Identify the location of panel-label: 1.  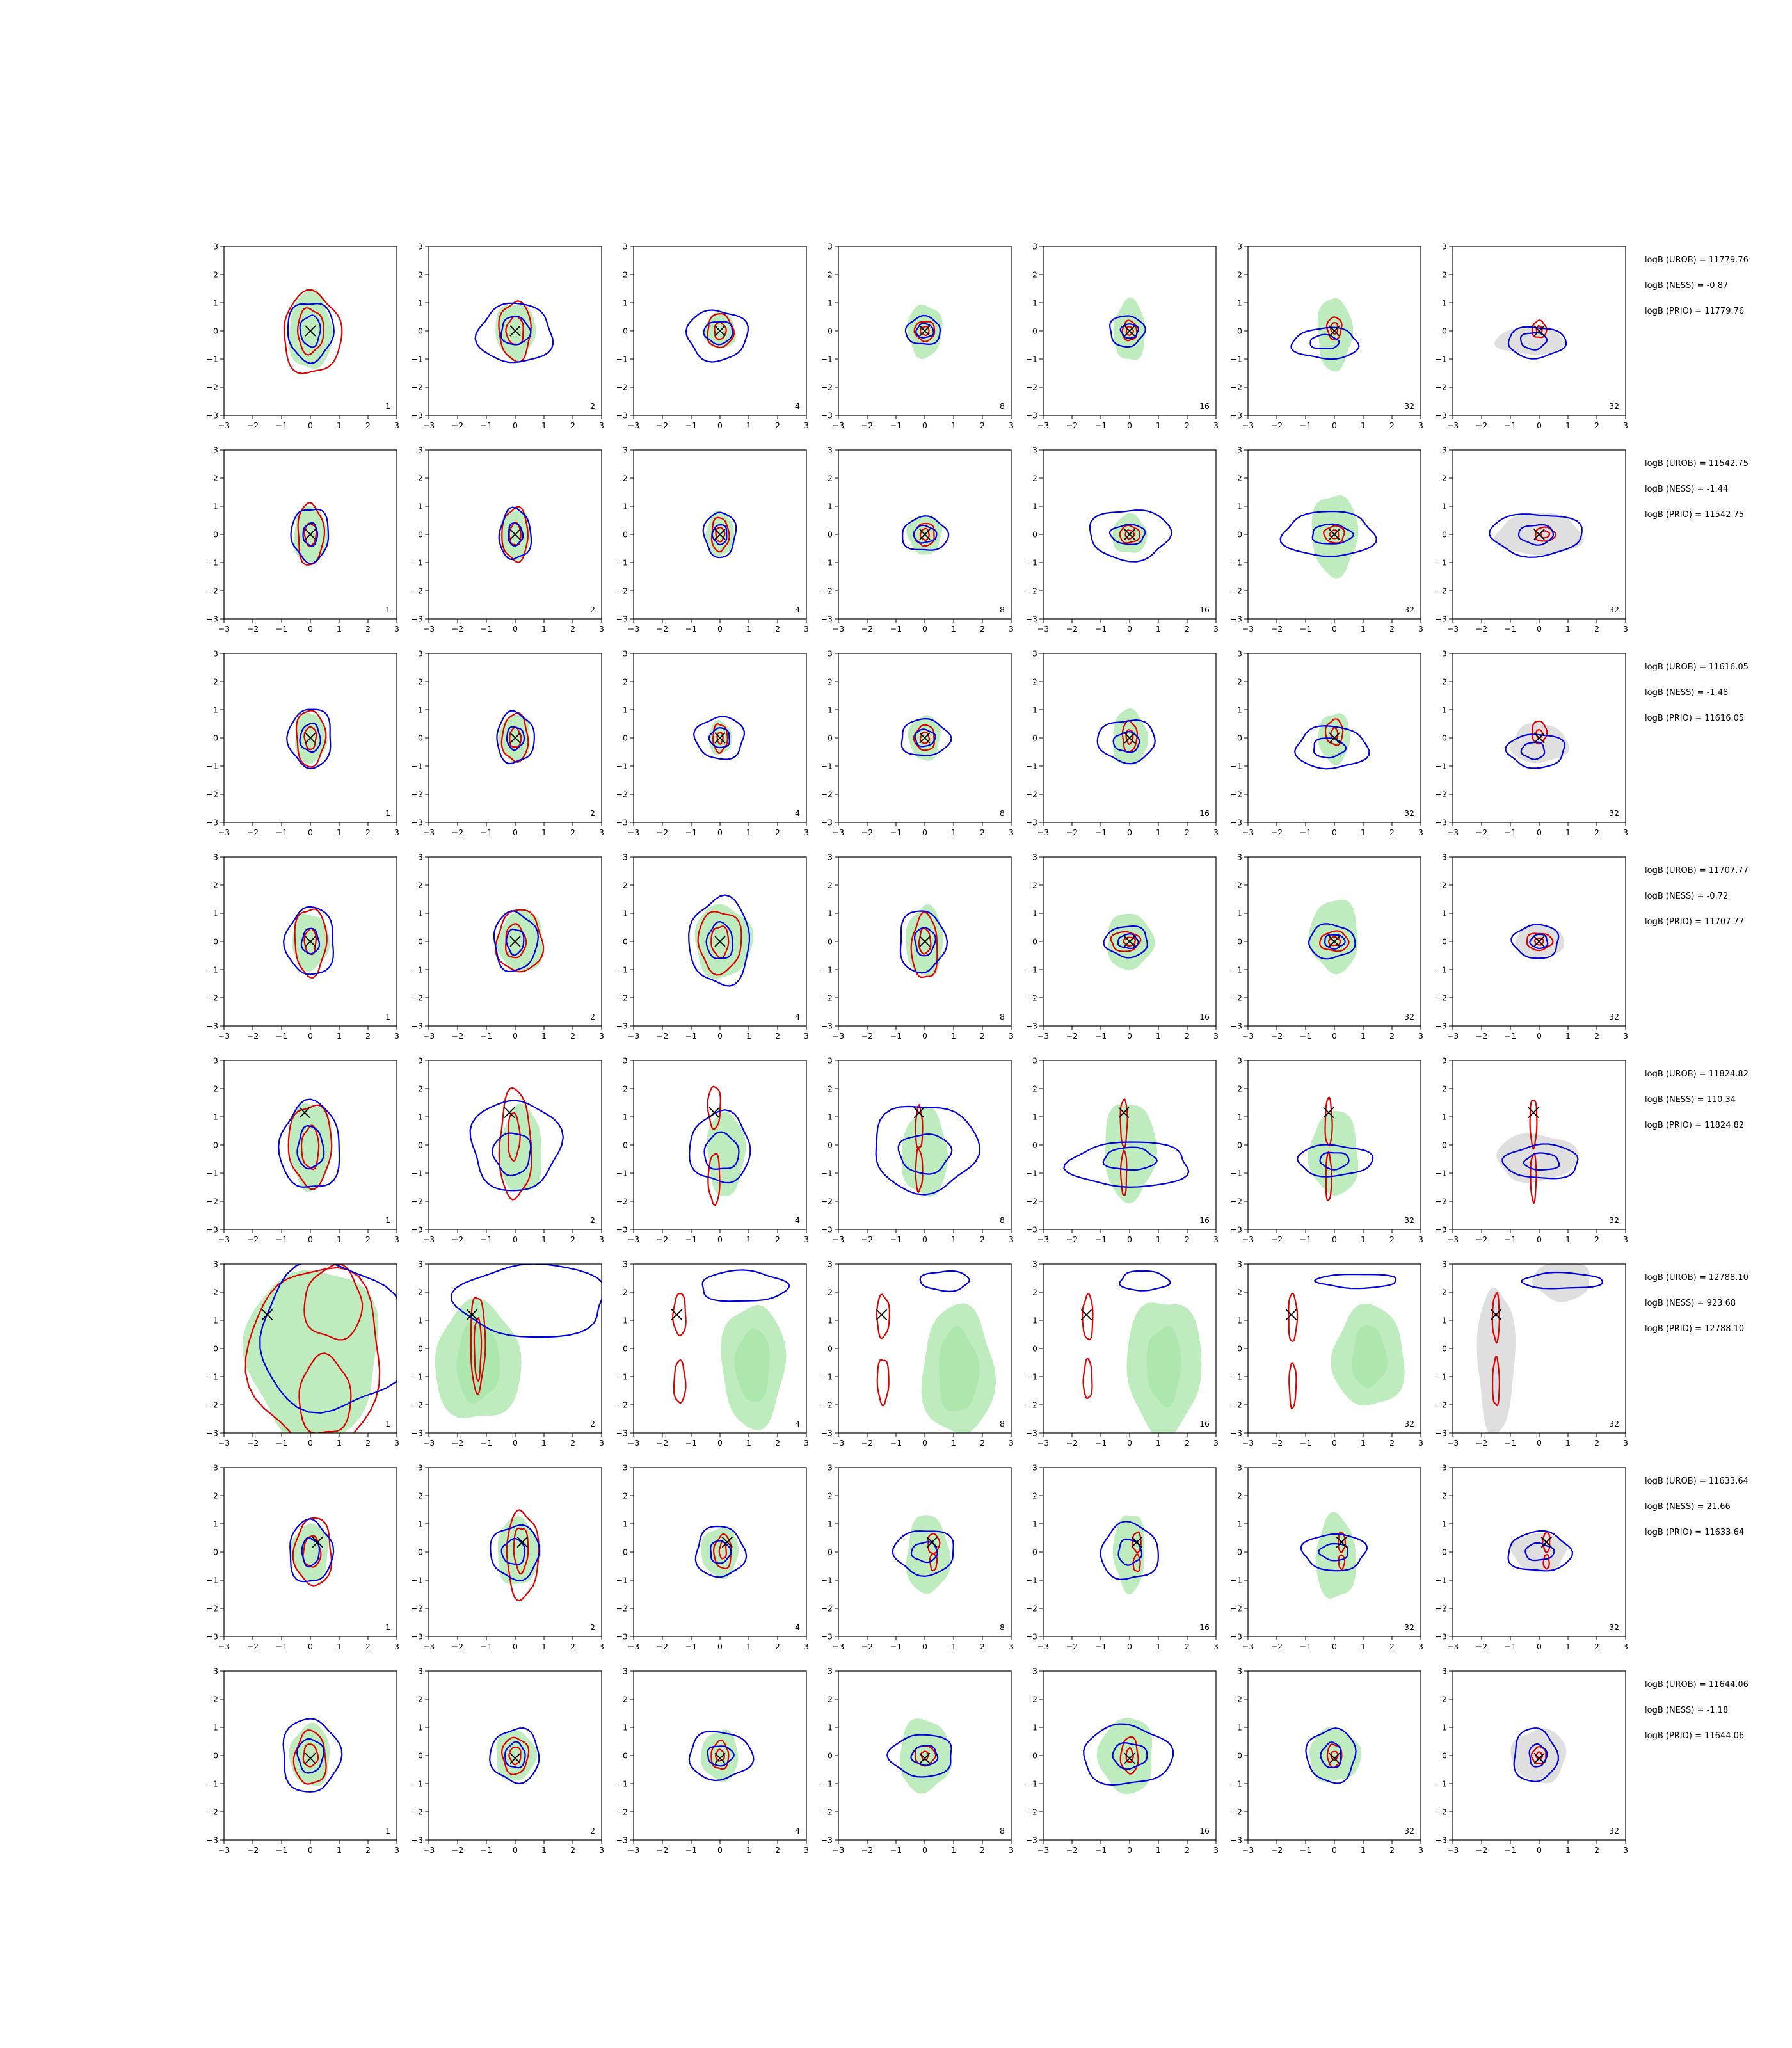
(387, 1627).